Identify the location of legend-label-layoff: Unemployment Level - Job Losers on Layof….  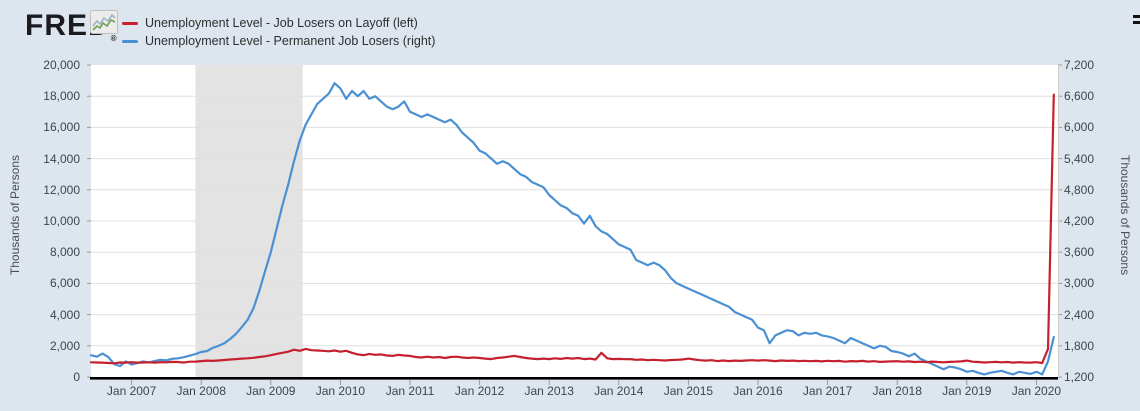
(281, 23).